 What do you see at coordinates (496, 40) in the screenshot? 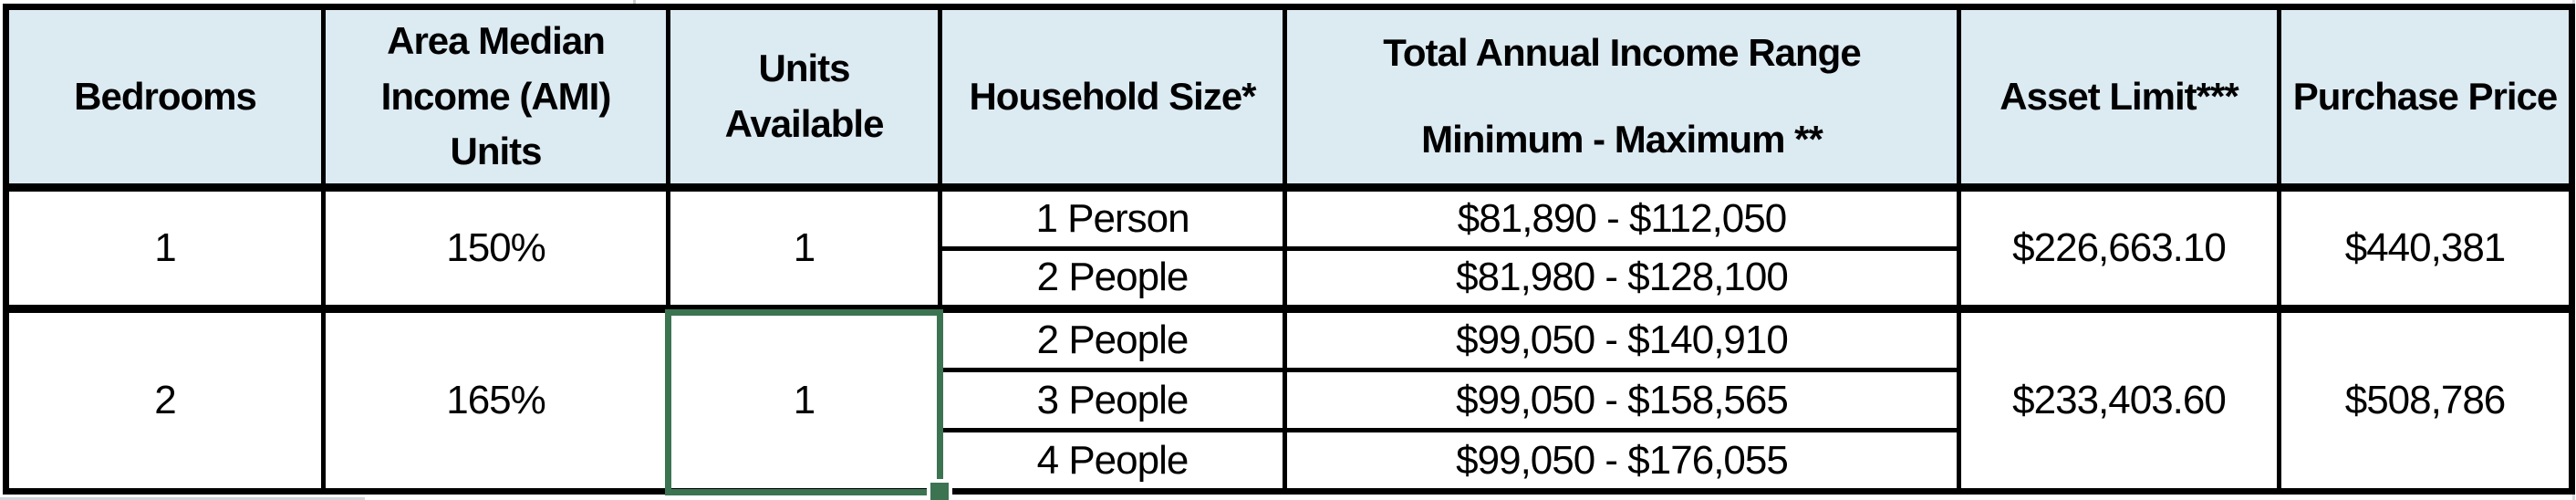
I see `header-line: Area Median` at bounding box center [496, 40].